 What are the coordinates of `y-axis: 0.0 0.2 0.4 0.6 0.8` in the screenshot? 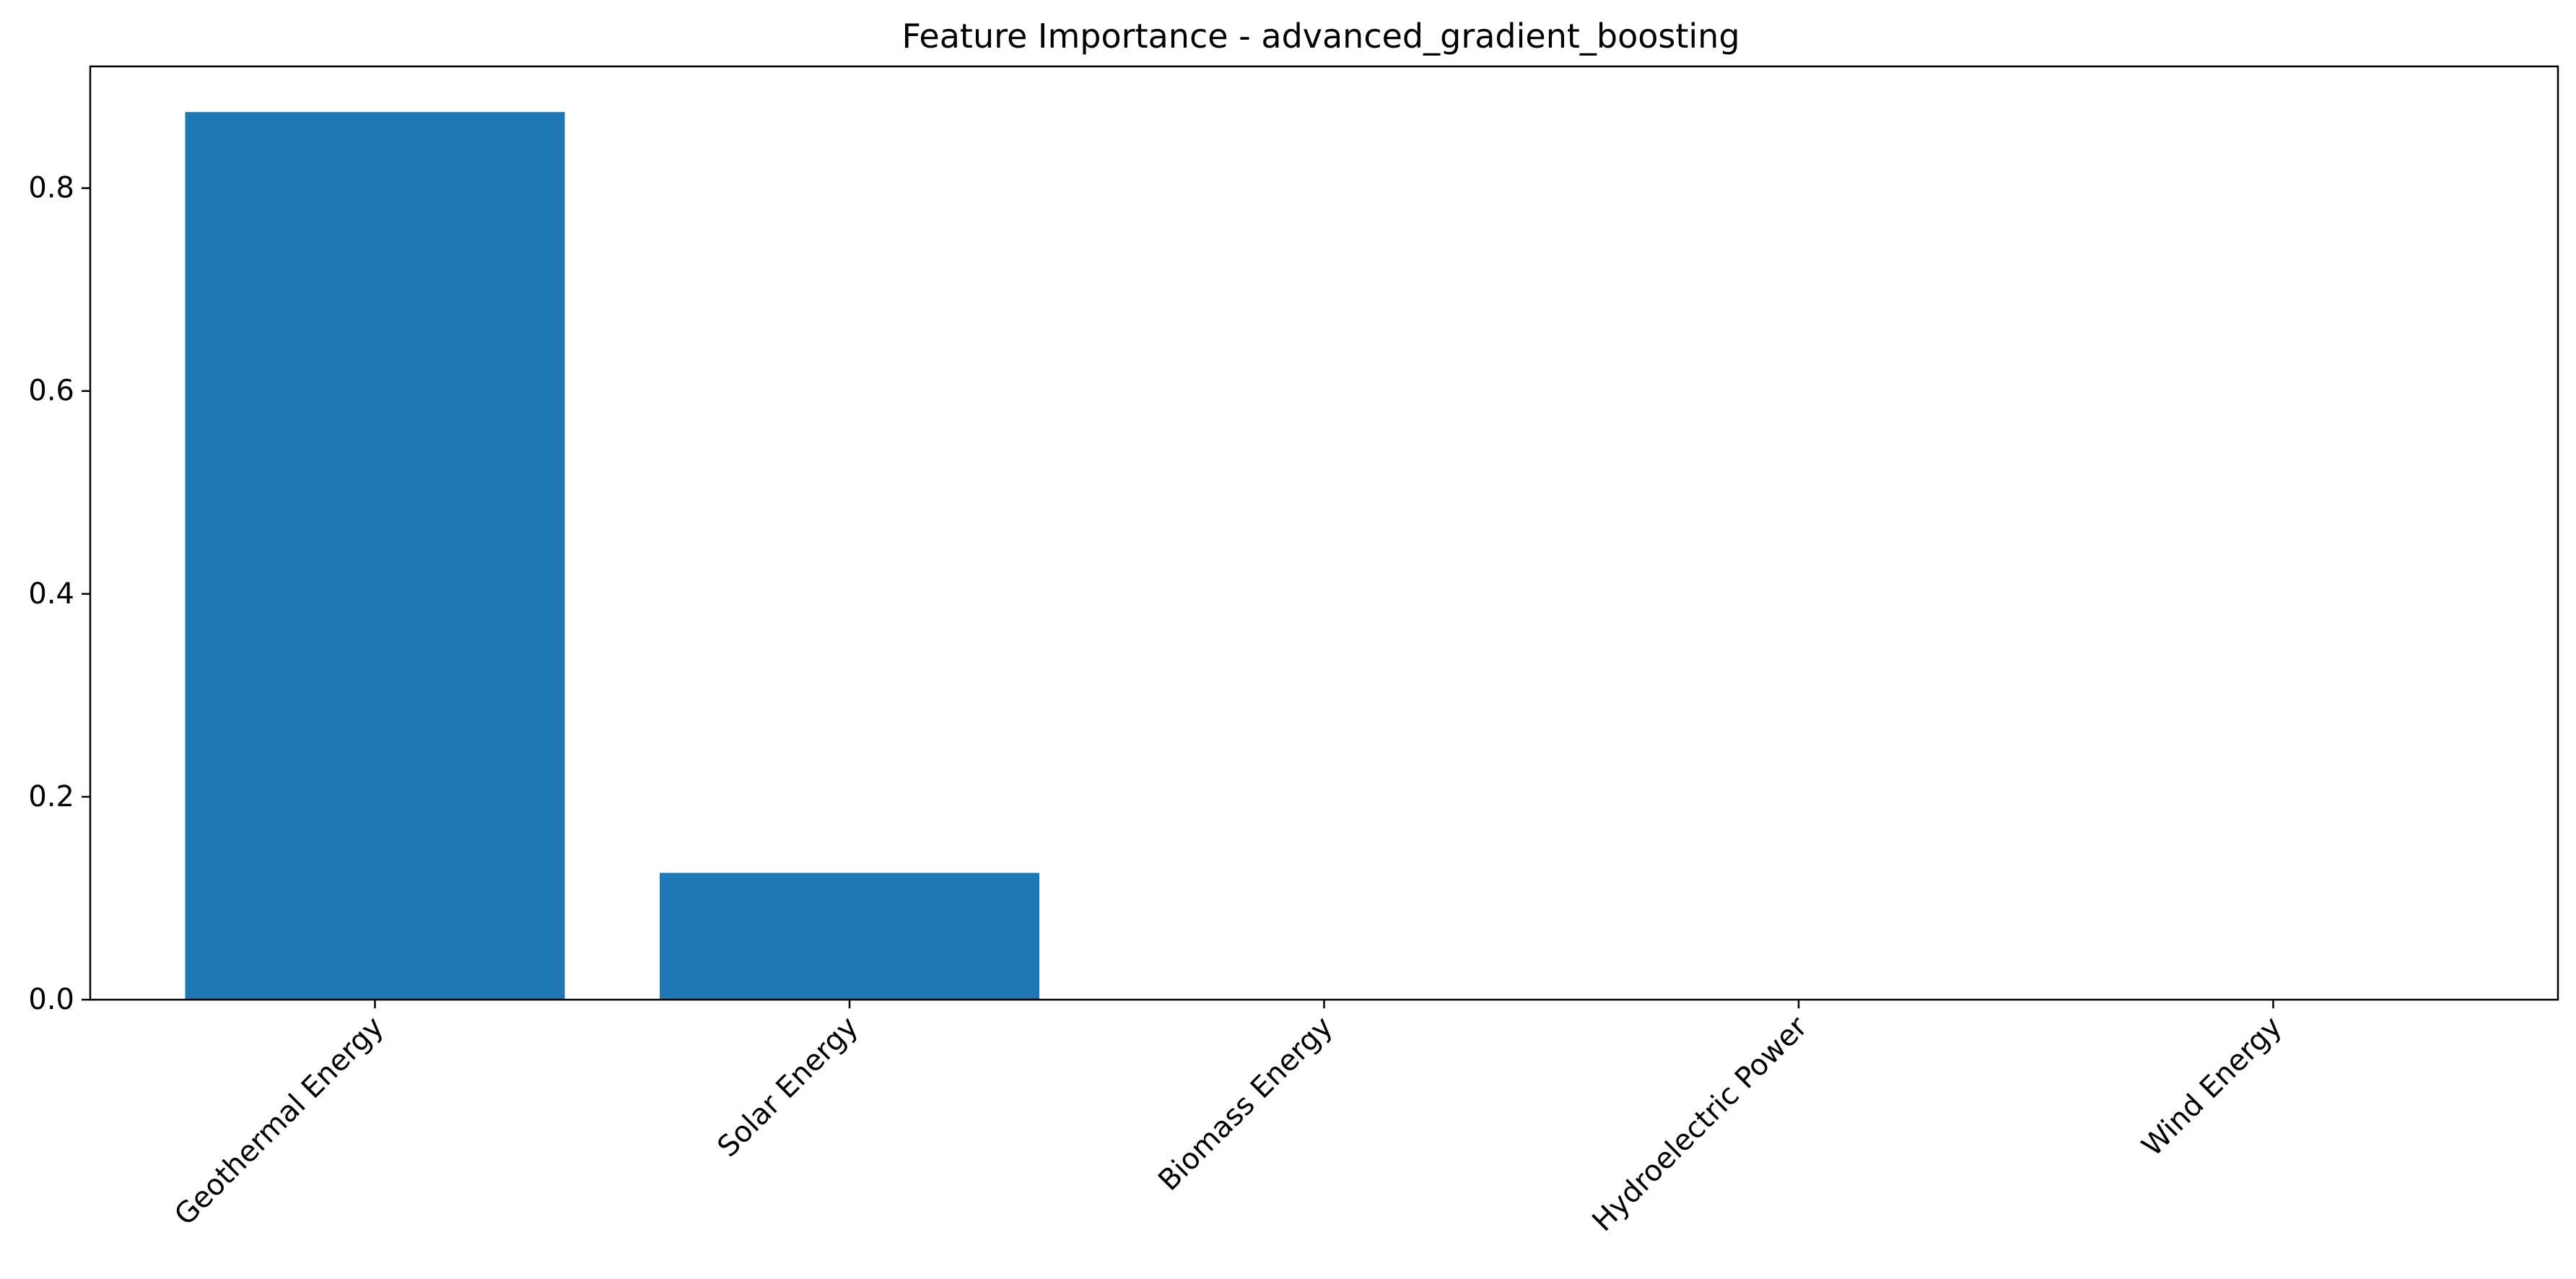 It's located at (59, 594).